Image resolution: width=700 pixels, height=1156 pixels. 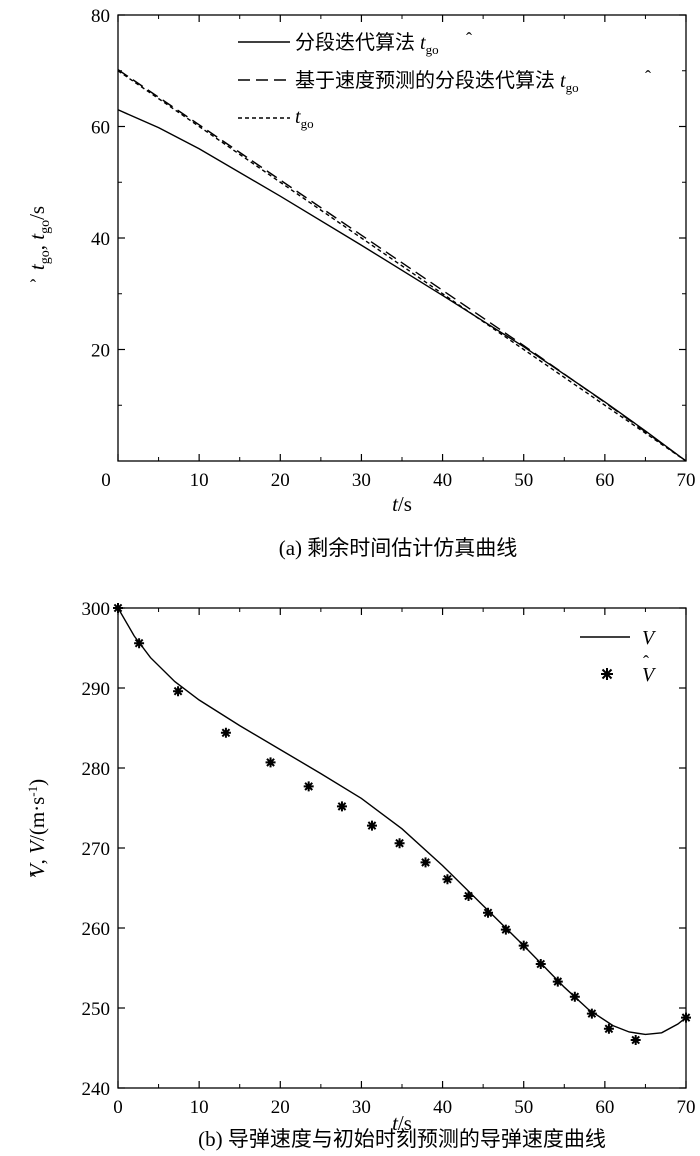 What do you see at coordinates (649, 675) in the screenshot?
I see `legend-b-star-label: V` at bounding box center [649, 675].